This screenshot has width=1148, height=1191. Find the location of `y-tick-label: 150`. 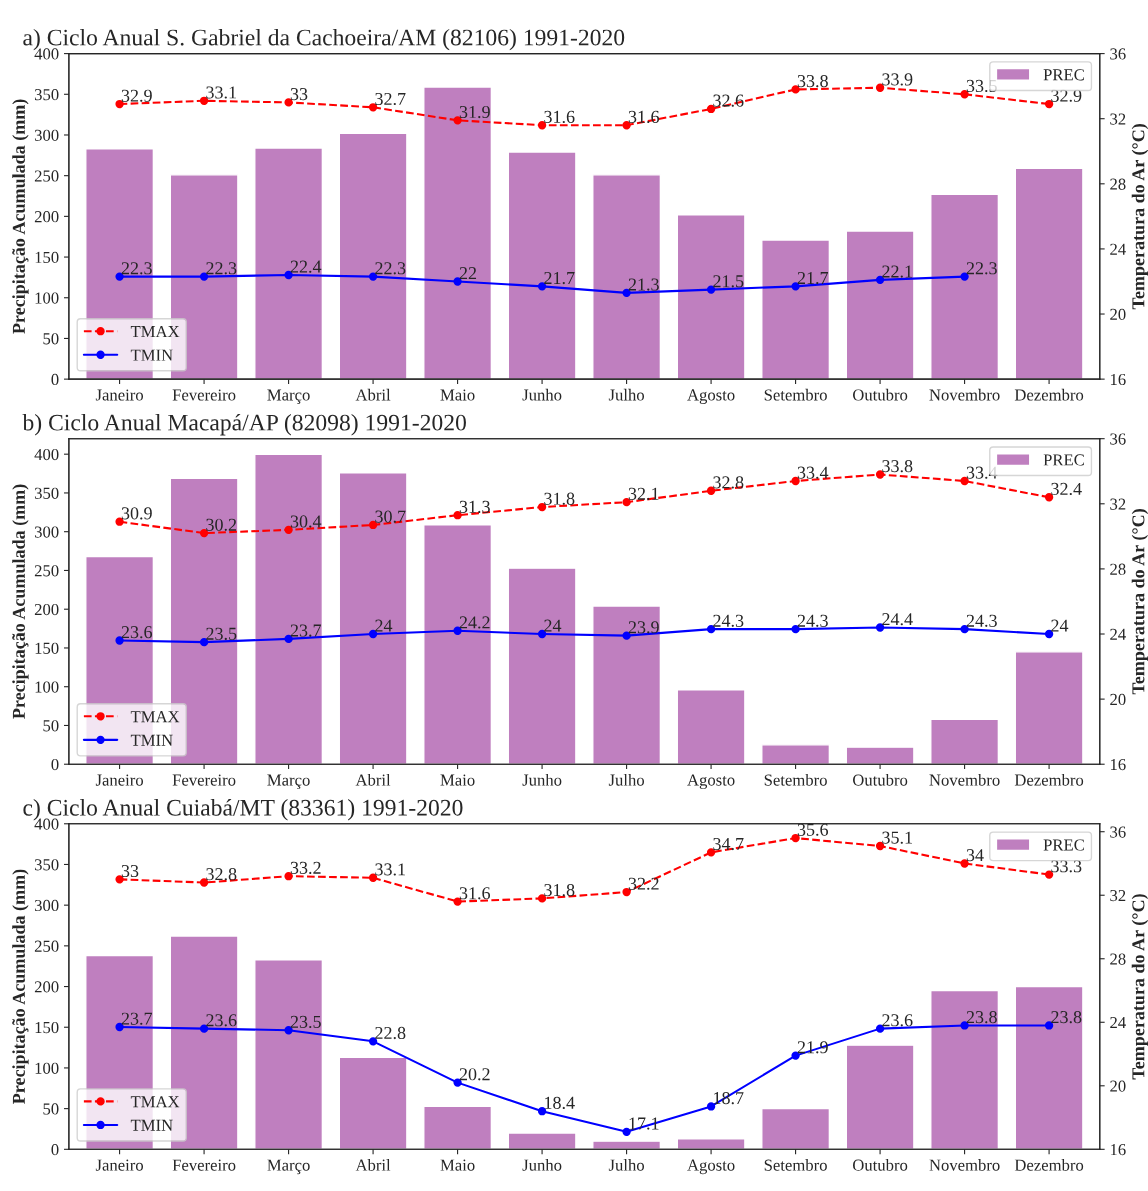

y-tick-label: 150 is located at coordinates (47, 257).